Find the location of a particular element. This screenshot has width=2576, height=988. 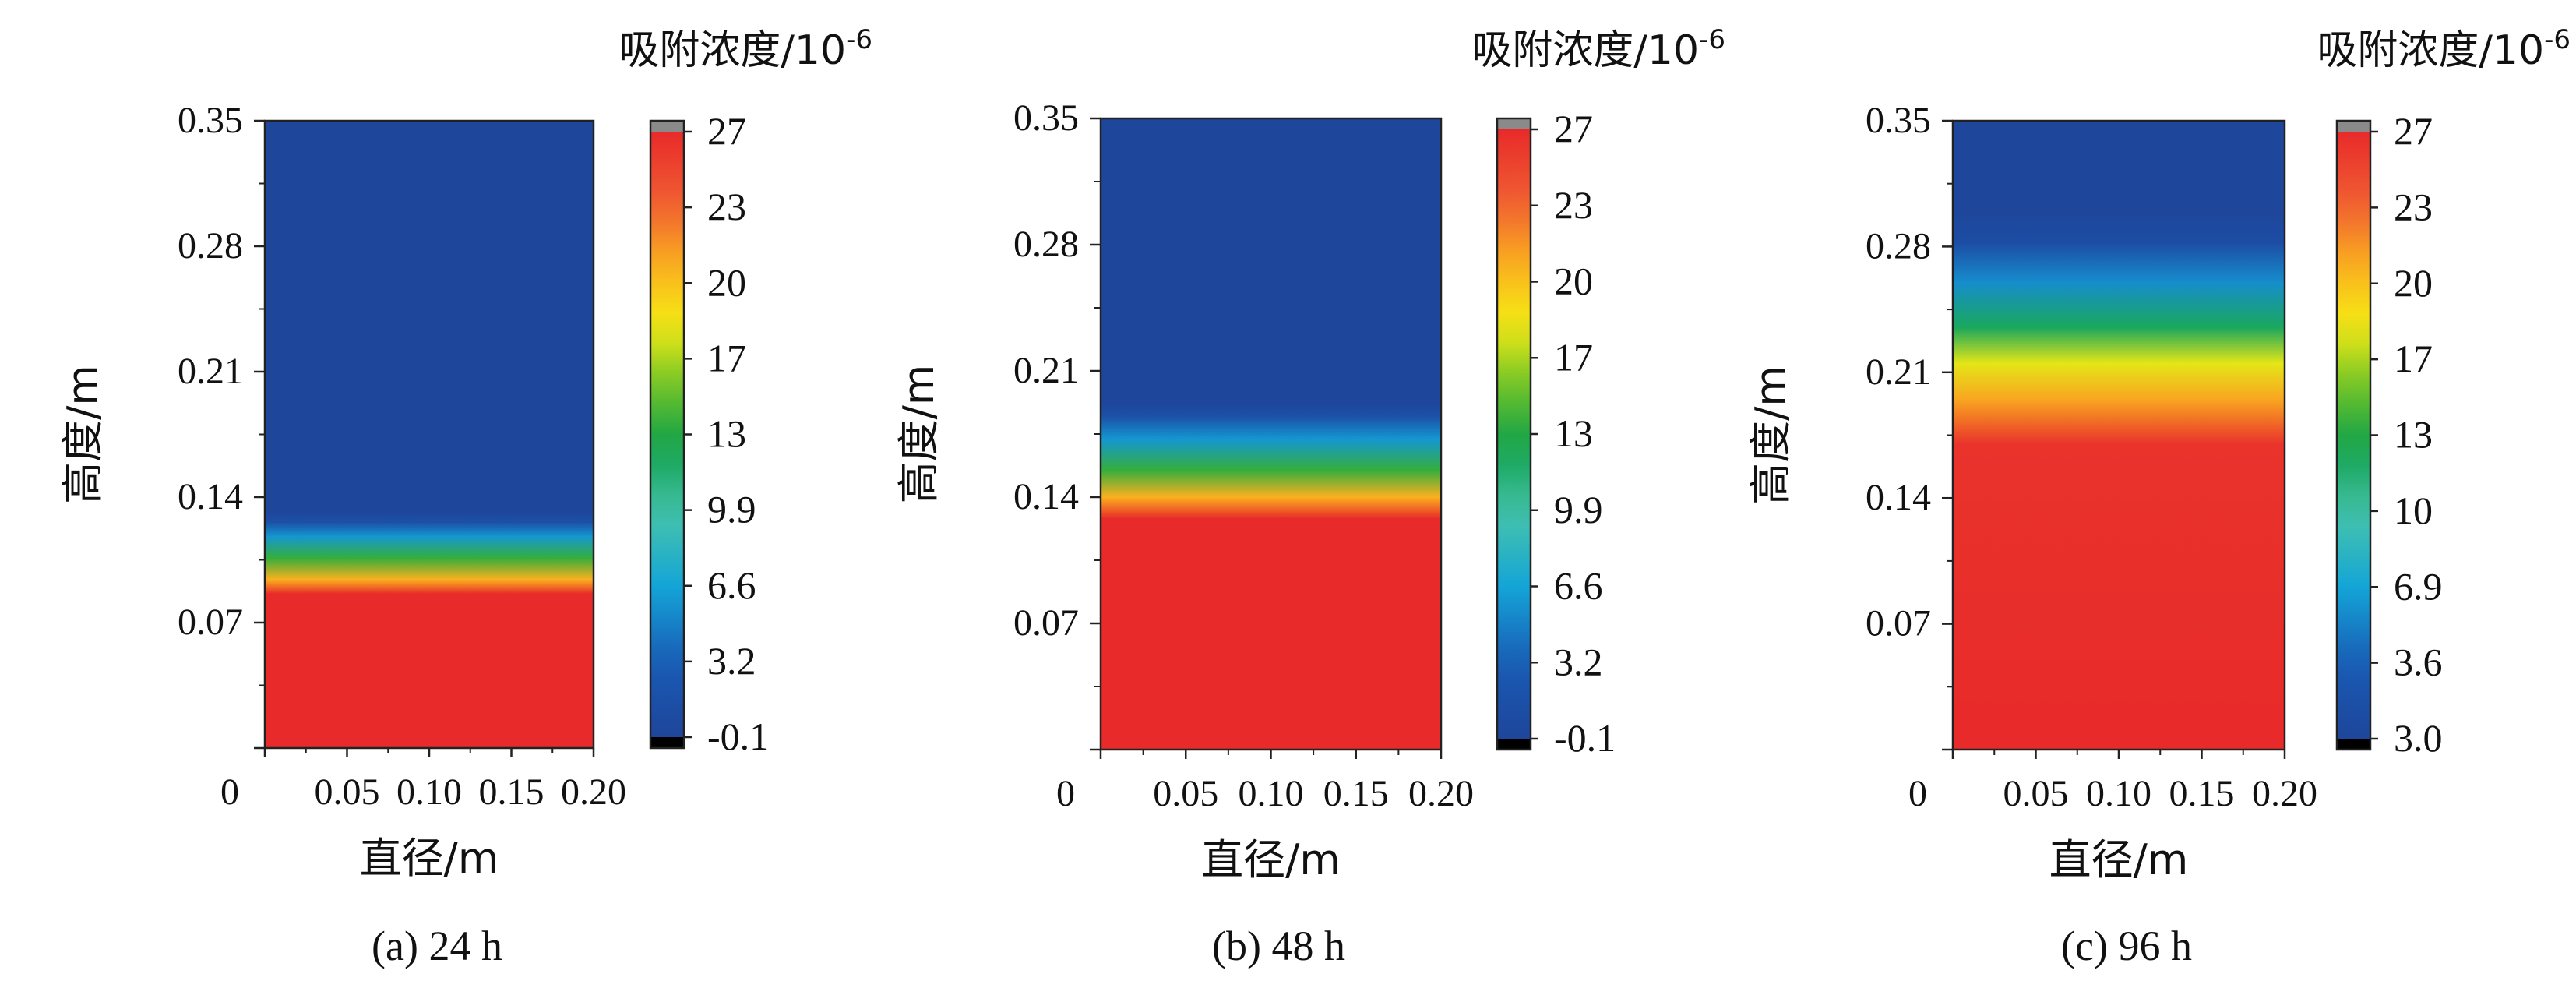

panel-caption: (c) 96 h is located at coordinates (2126, 946).